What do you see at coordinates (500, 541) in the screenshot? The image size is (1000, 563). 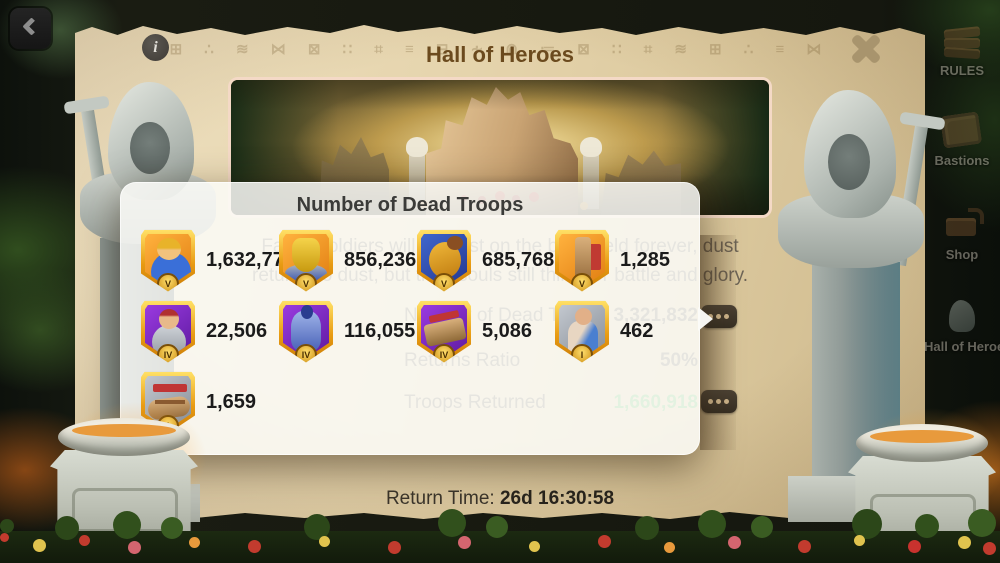 I see `flower-border` at bounding box center [500, 541].